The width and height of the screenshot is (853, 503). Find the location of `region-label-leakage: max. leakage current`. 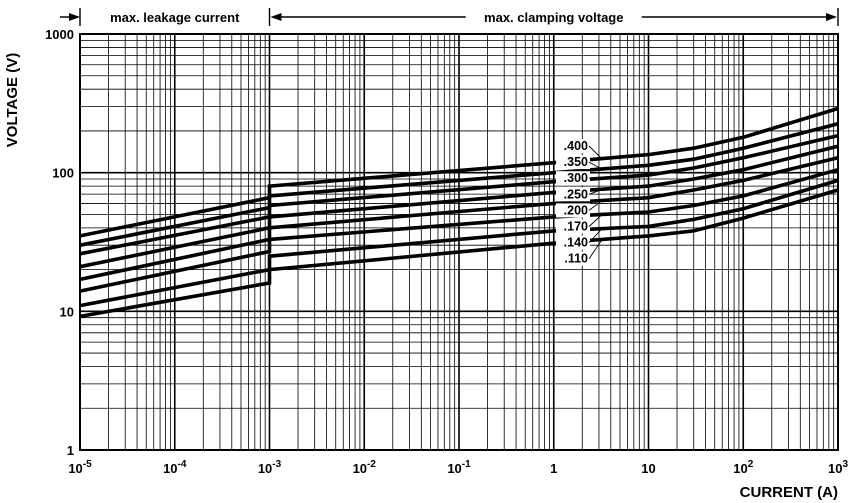

region-label-leakage: max. leakage current is located at coordinates (175, 17).